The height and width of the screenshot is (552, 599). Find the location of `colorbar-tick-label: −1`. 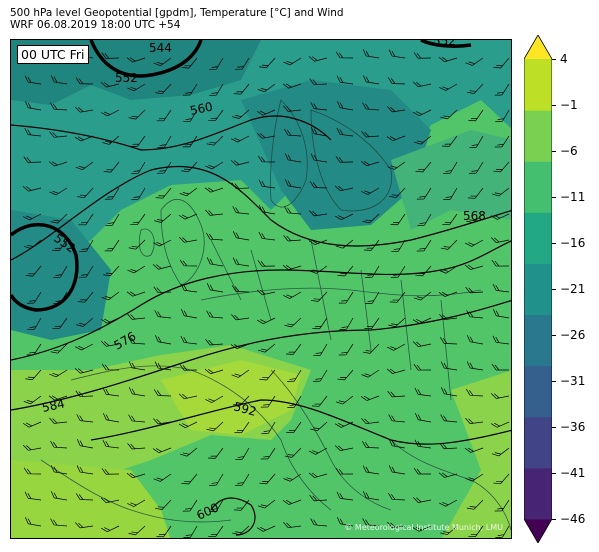

colorbar-tick-label: −1 is located at coordinates (569, 105).